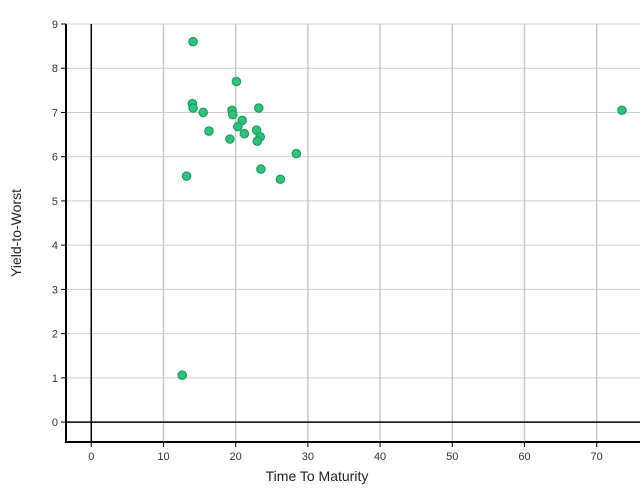 The height and width of the screenshot is (490, 640). I want to click on x-tick-label: 40, so click(380, 457).